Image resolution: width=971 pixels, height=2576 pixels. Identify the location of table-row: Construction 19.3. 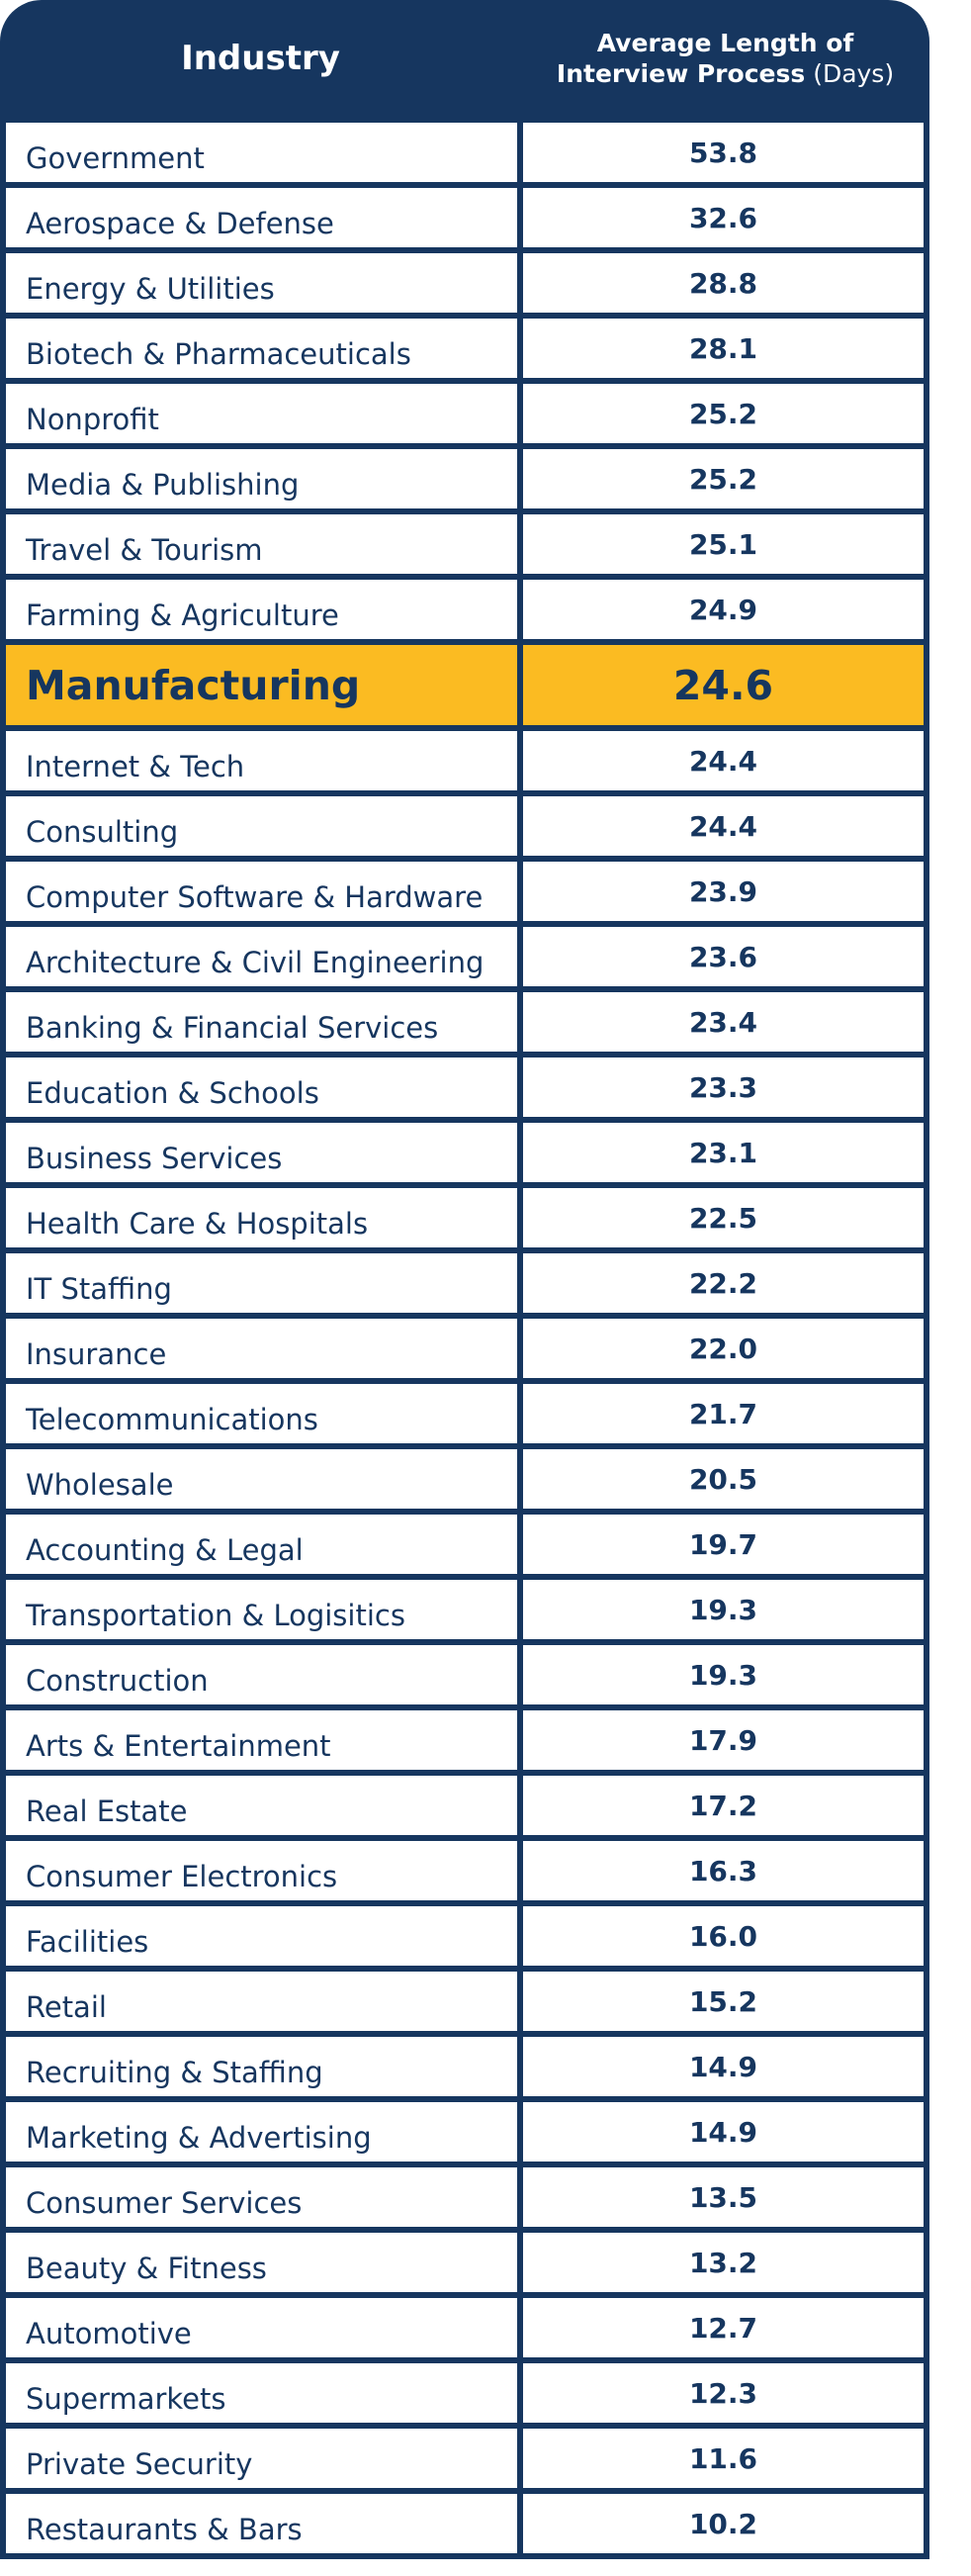
(465, 1674).